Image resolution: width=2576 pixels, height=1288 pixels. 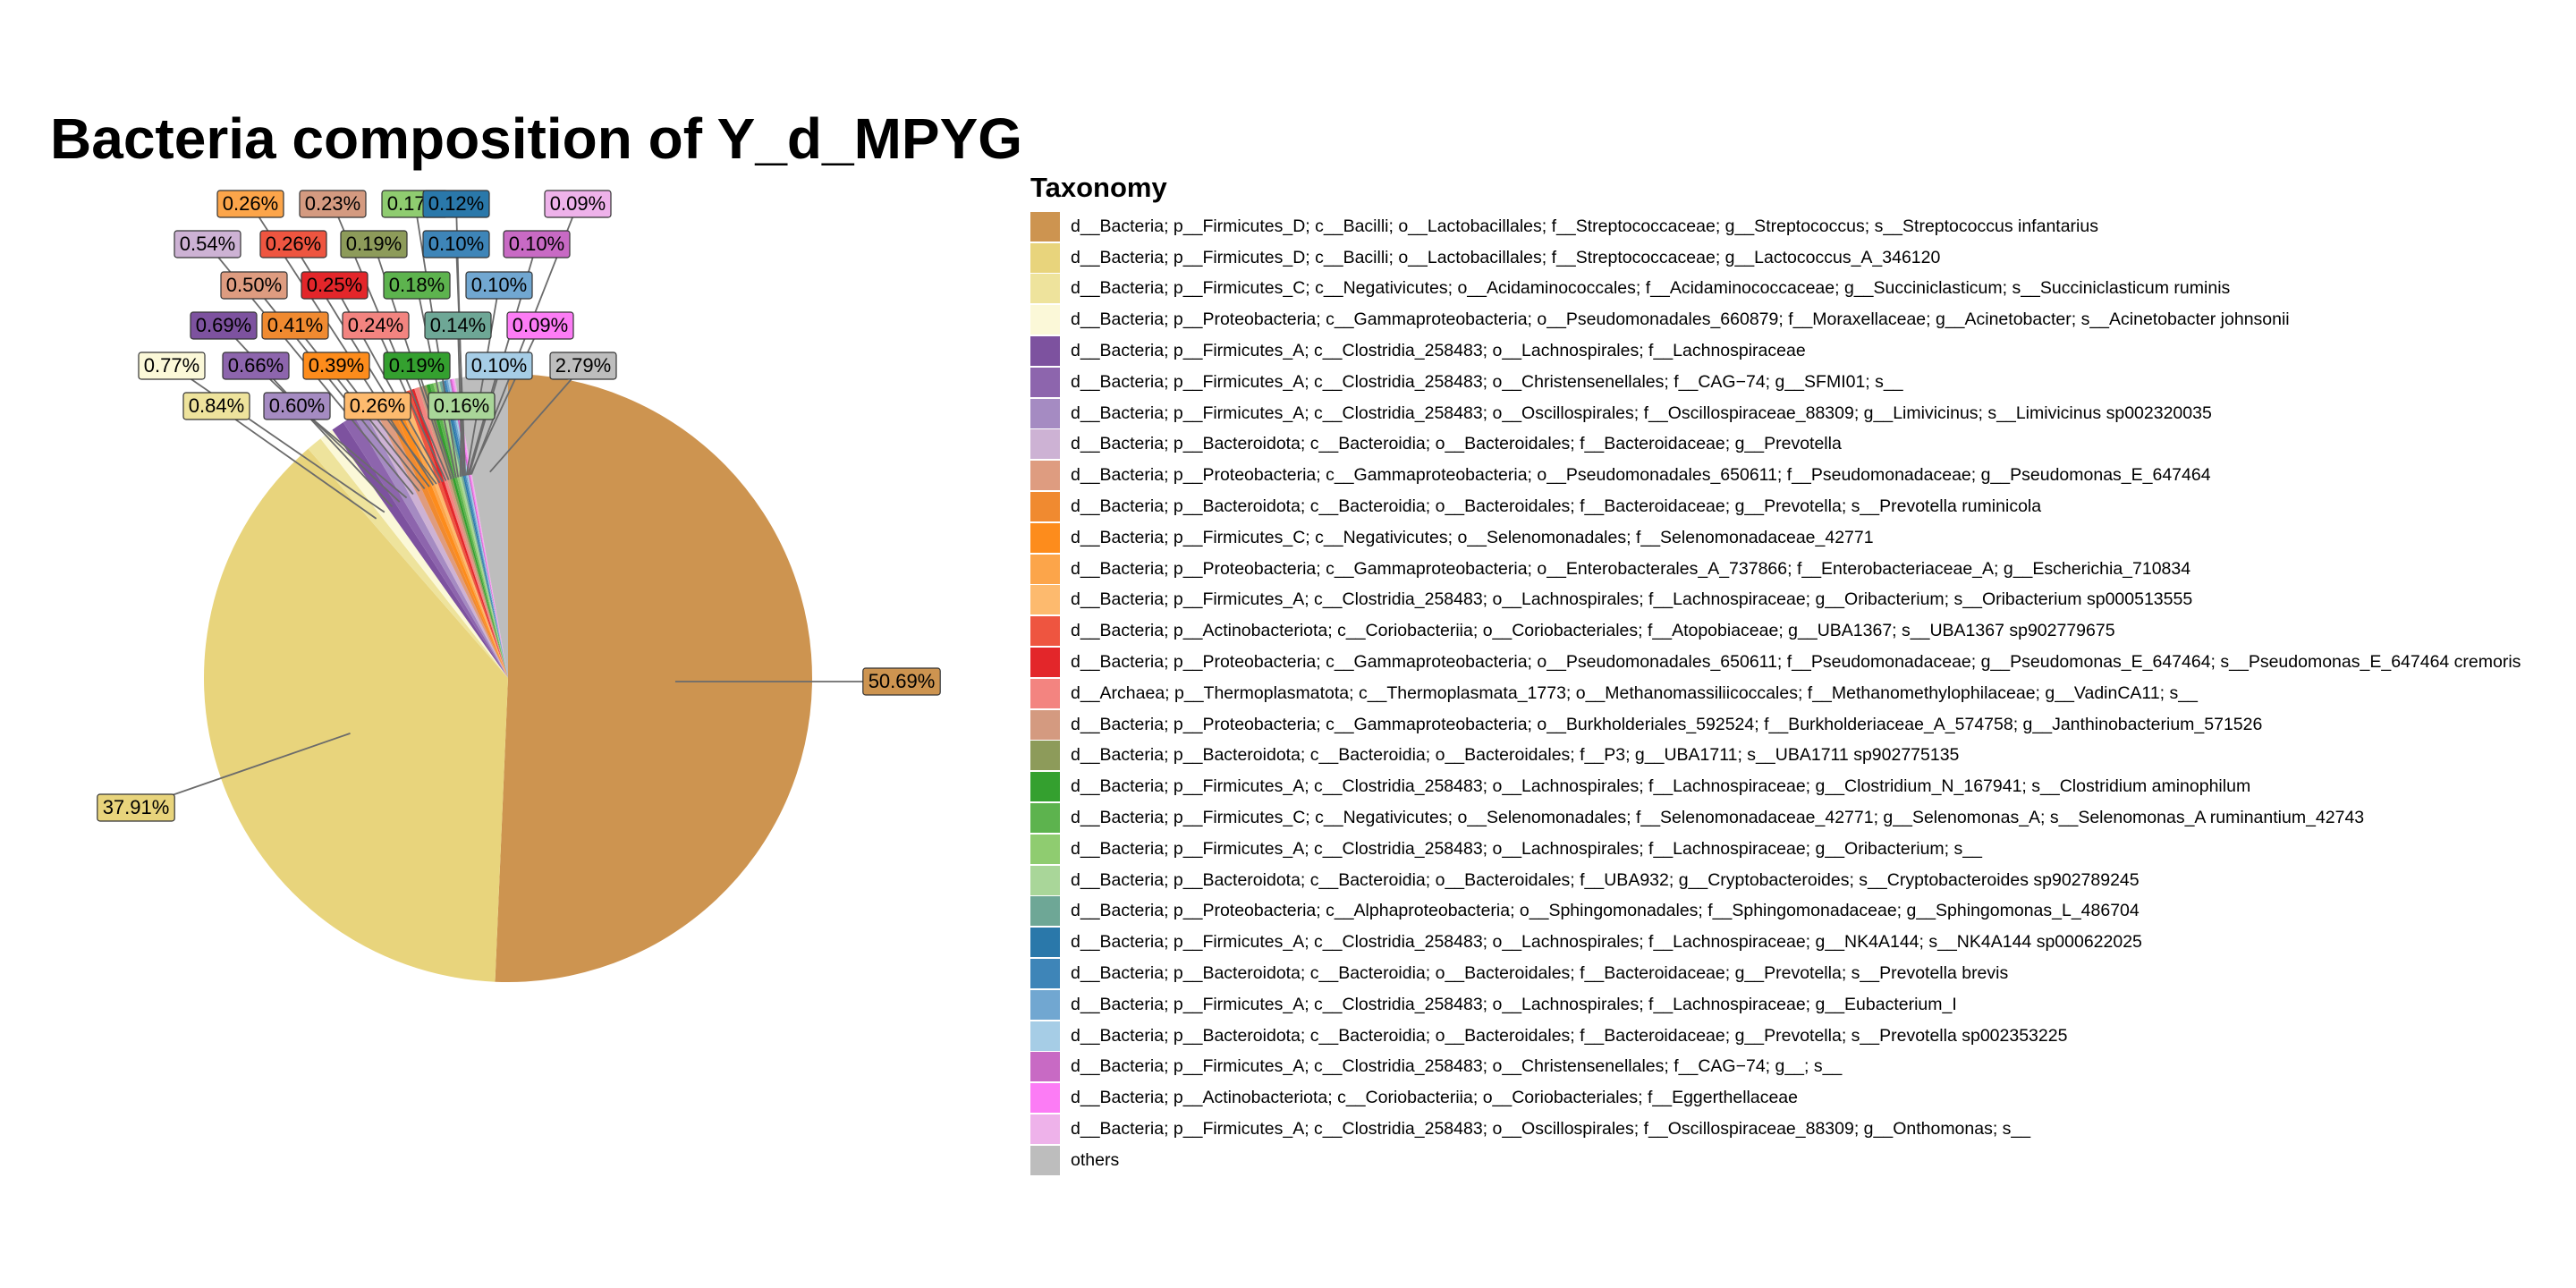 What do you see at coordinates (297, 405) in the screenshot?
I see `slice-label-text: 0.60%` at bounding box center [297, 405].